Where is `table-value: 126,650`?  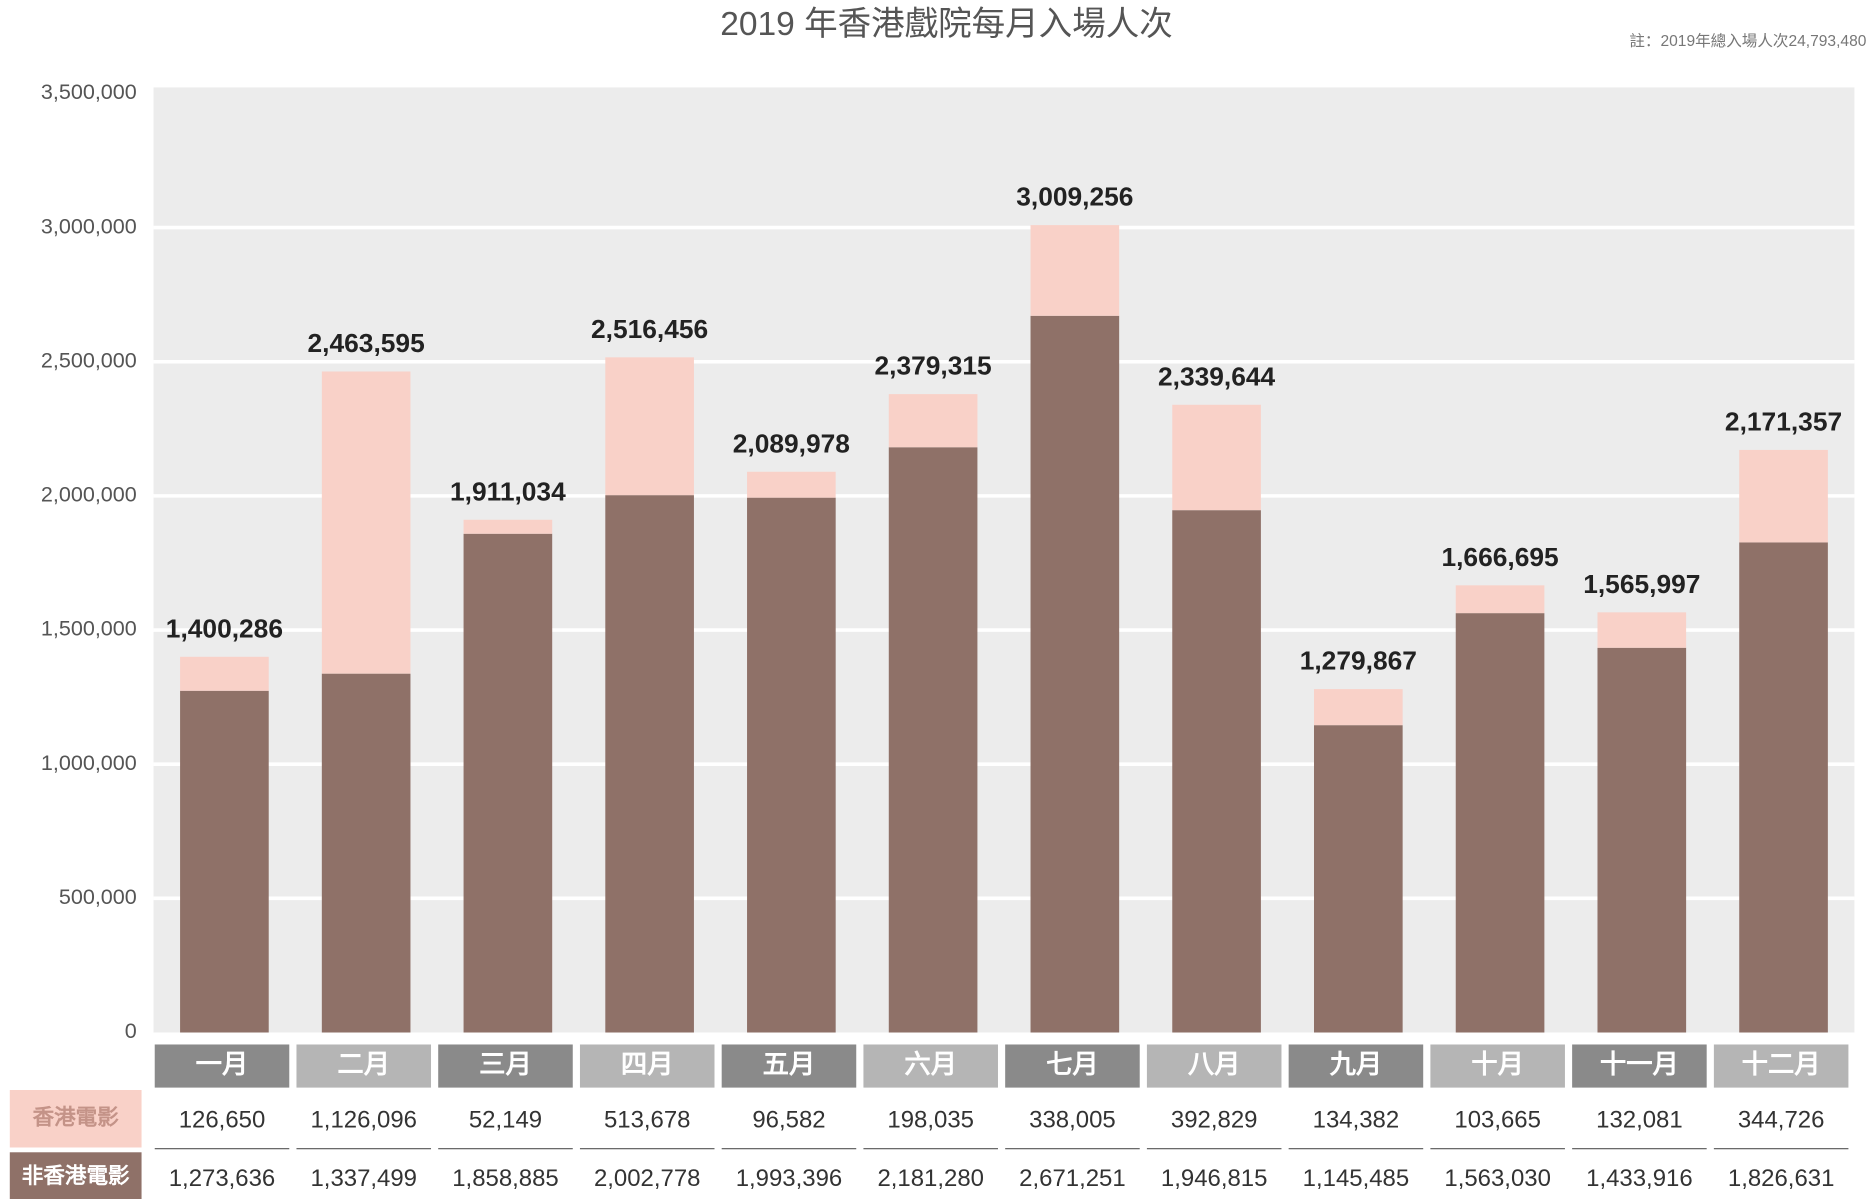
table-value: 126,650 is located at coordinates (222, 1119).